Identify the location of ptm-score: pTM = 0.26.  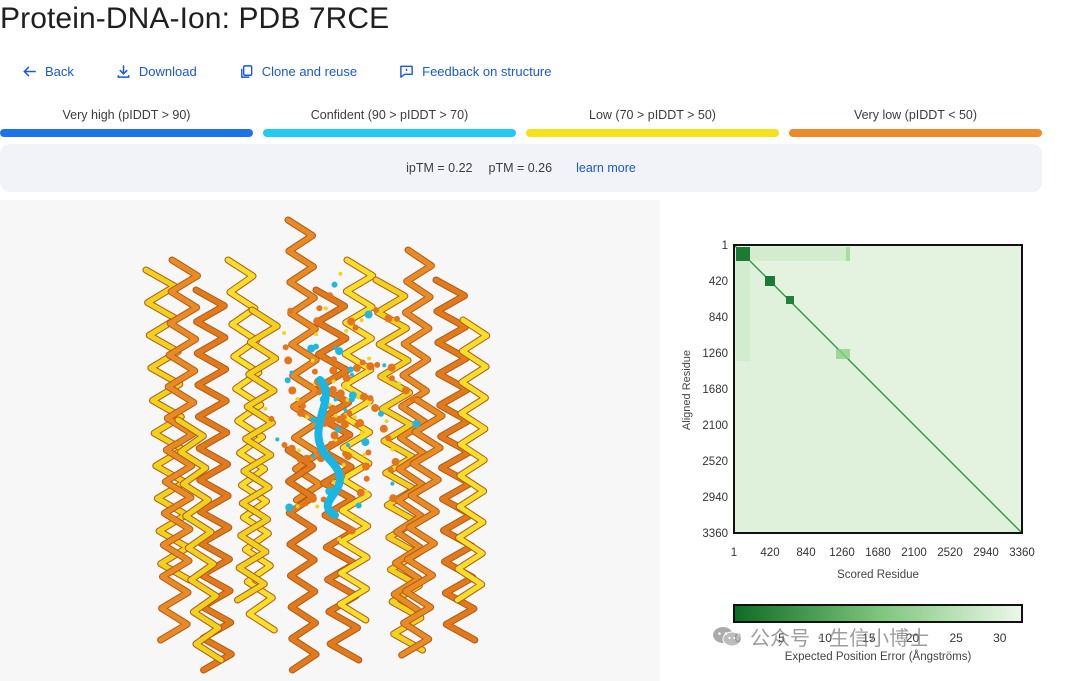
(520, 168).